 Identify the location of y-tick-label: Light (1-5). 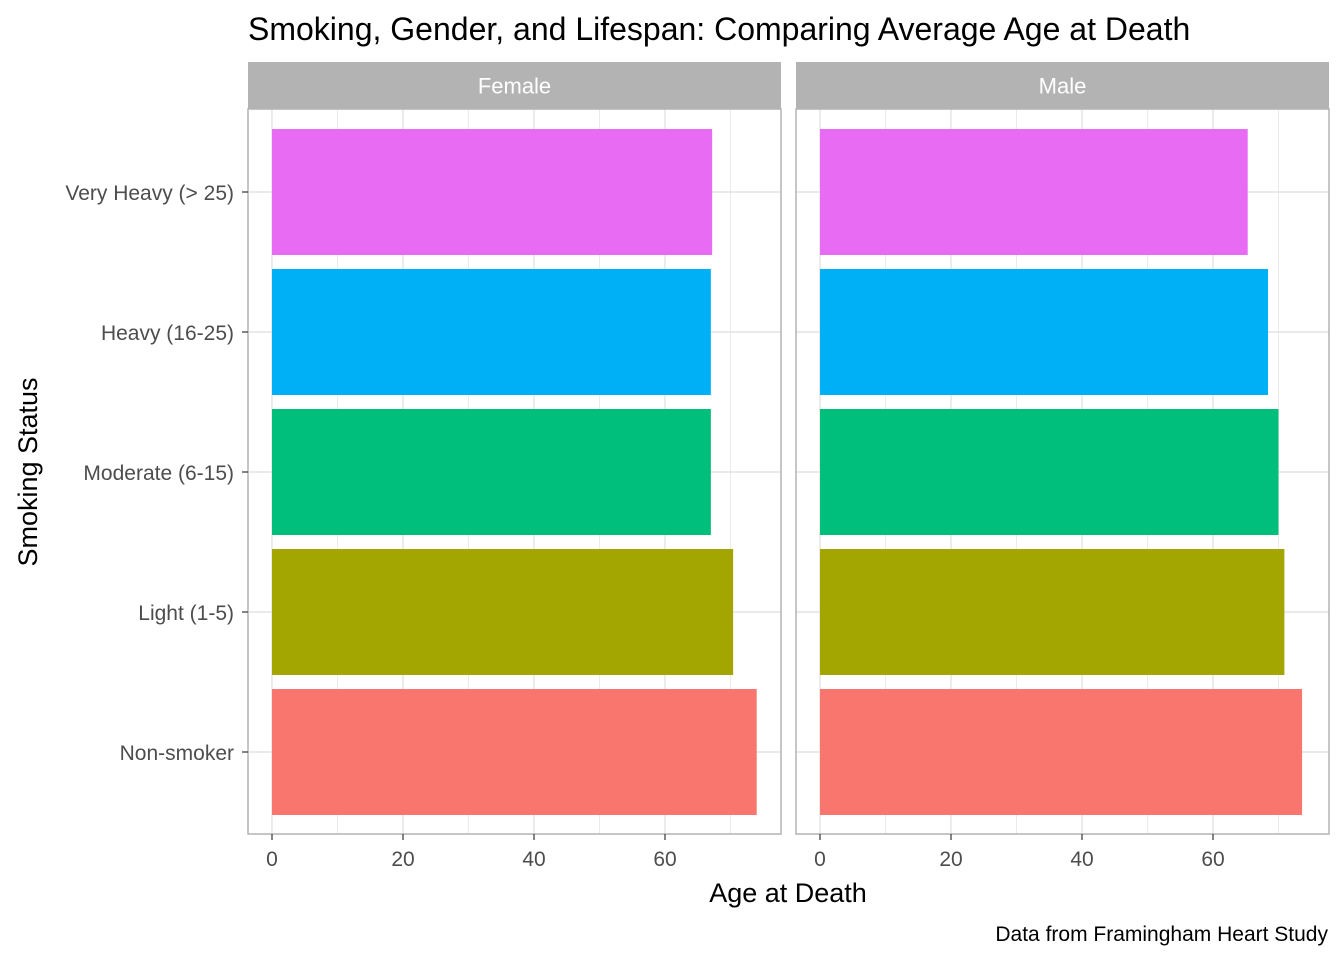
(186, 613).